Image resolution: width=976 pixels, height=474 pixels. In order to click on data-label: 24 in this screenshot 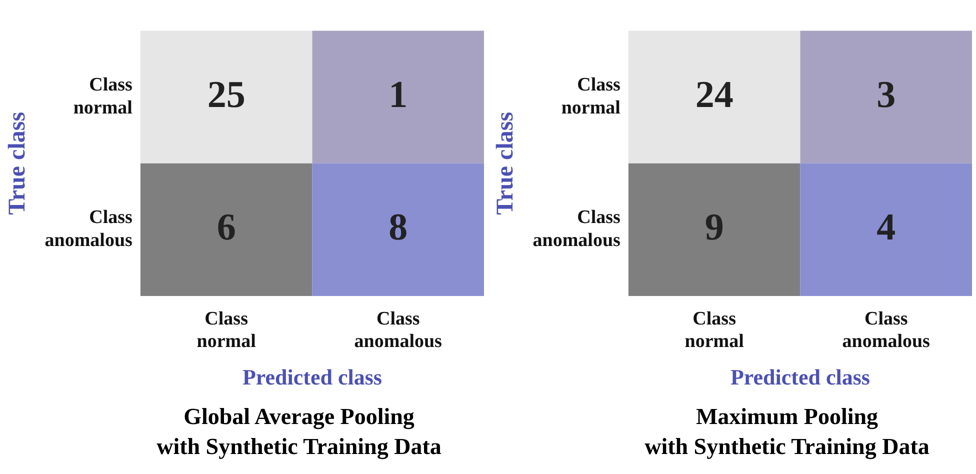, I will do `click(714, 95)`.